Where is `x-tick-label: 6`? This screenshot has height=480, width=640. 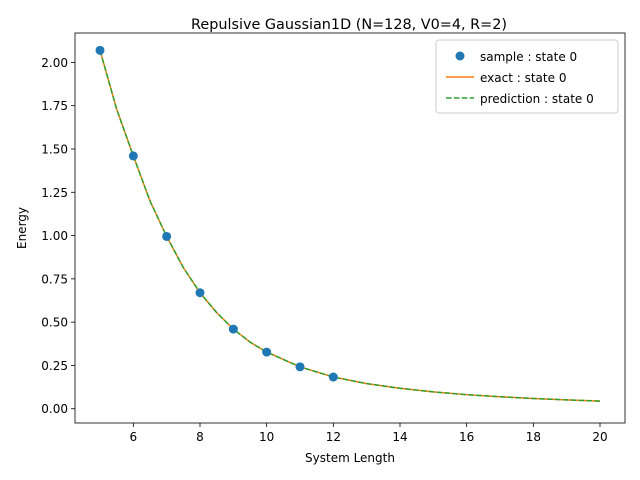
x-tick-label: 6 is located at coordinates (134, 437).